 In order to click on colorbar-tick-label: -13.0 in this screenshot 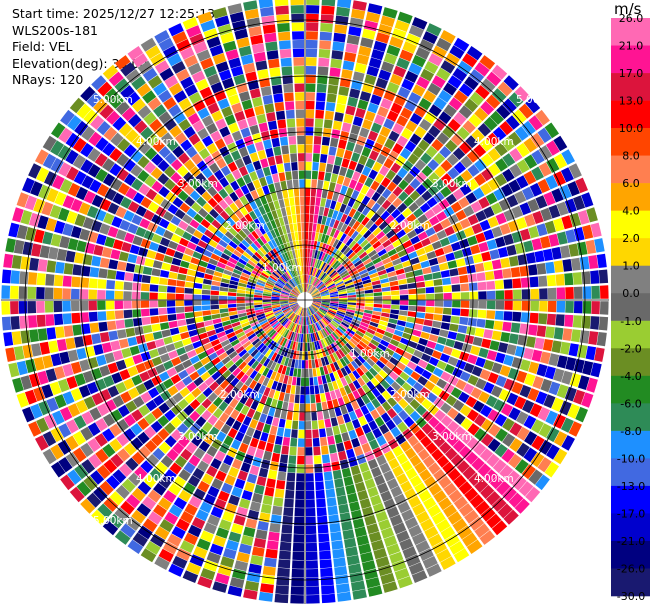, I will do `click(631, 486)`.